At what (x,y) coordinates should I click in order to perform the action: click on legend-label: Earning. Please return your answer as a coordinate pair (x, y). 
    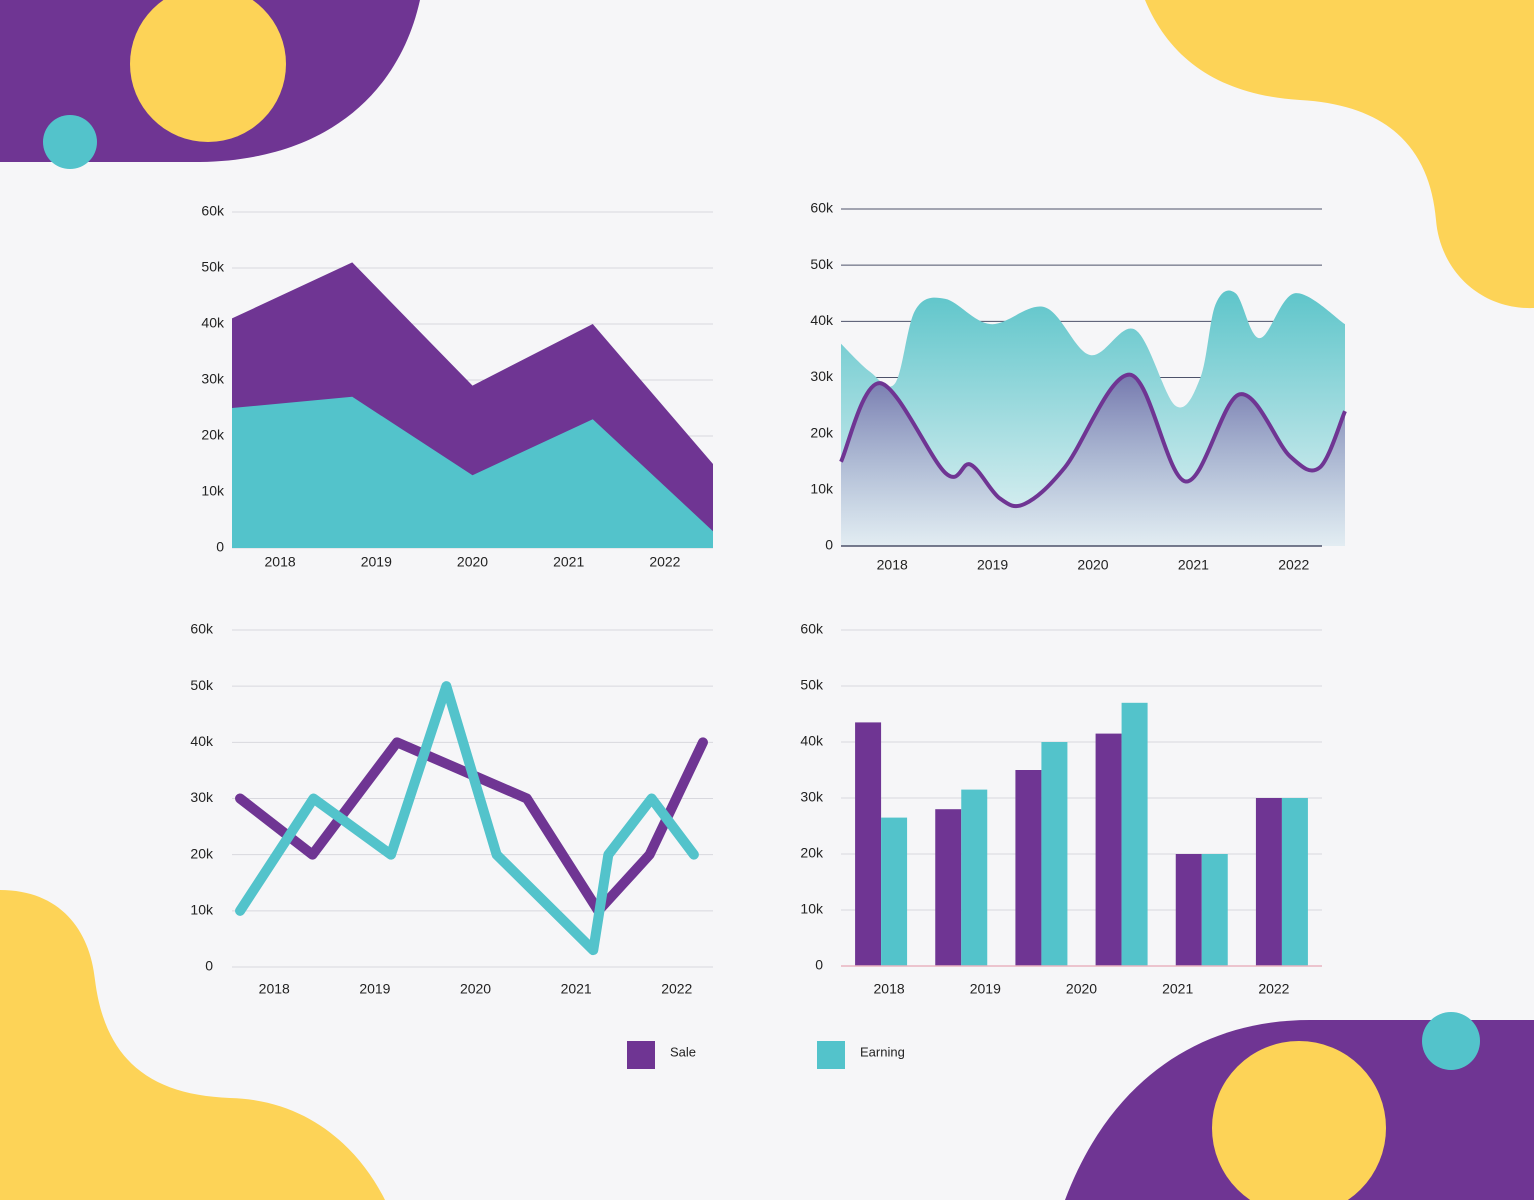
    Looking at the image, I should click on (882, 1051).